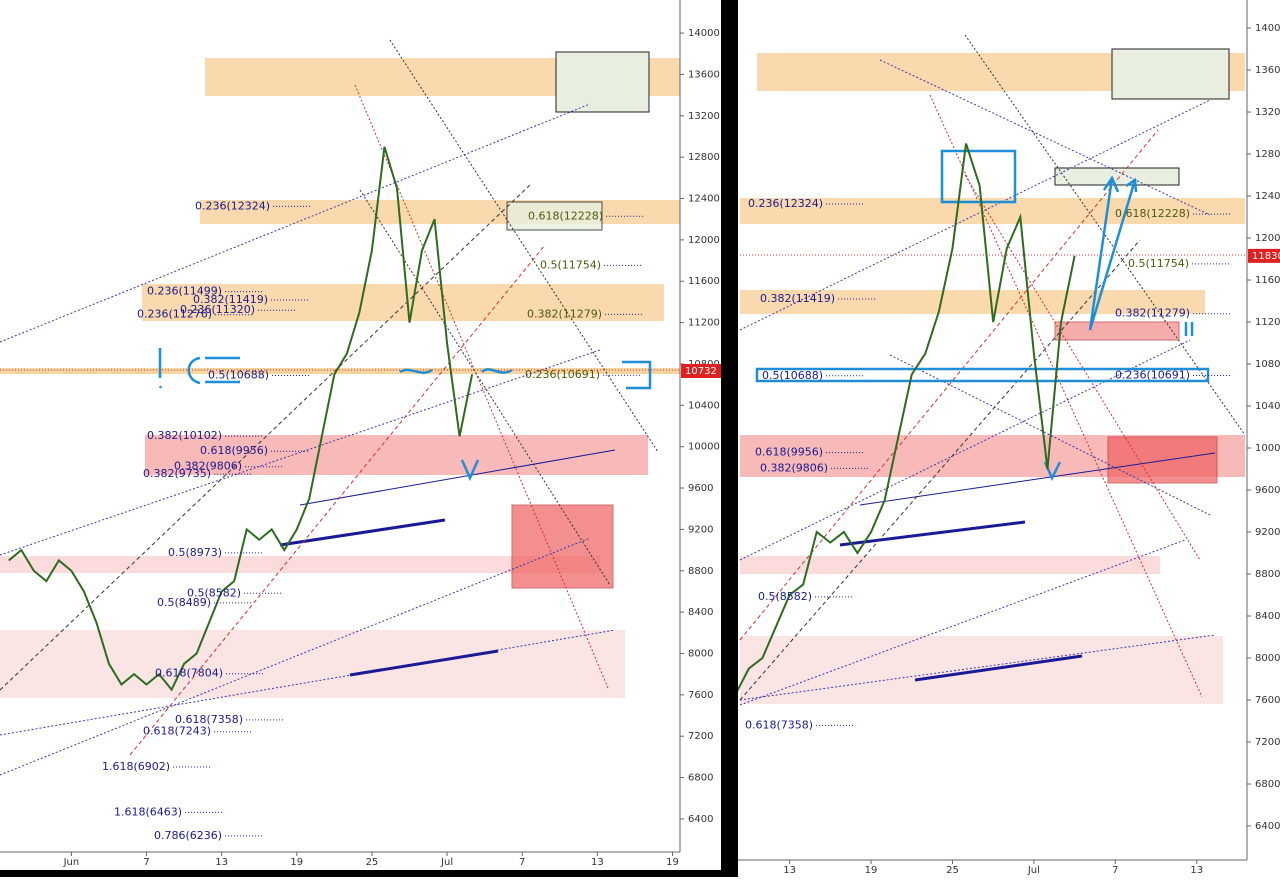 This screenshot has height=881, width=1280. What do you see at coordinates (209, 719) in the screenshot?
I see `fib-label: 0.618(7358)` at bounding box center [209, 719].